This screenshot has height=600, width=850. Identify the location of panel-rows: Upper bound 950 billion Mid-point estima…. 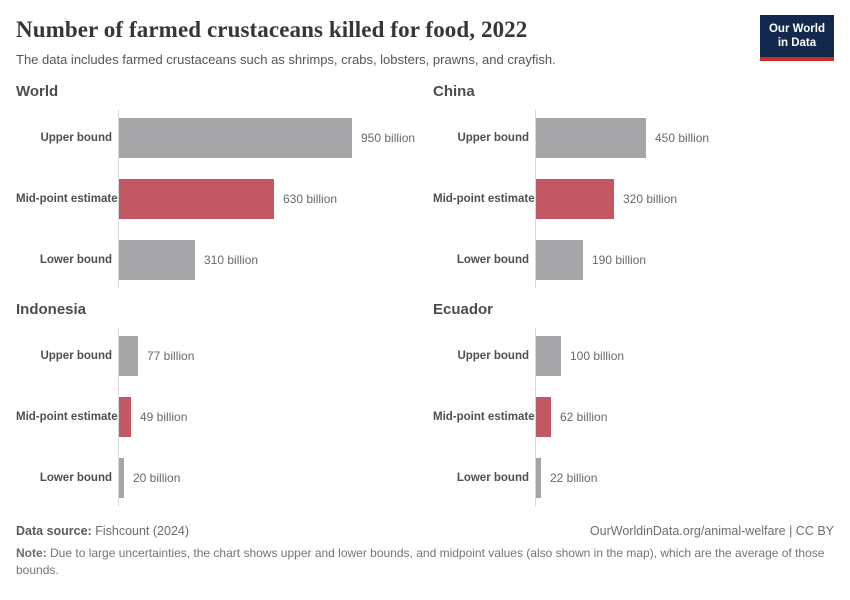
(216, 199).